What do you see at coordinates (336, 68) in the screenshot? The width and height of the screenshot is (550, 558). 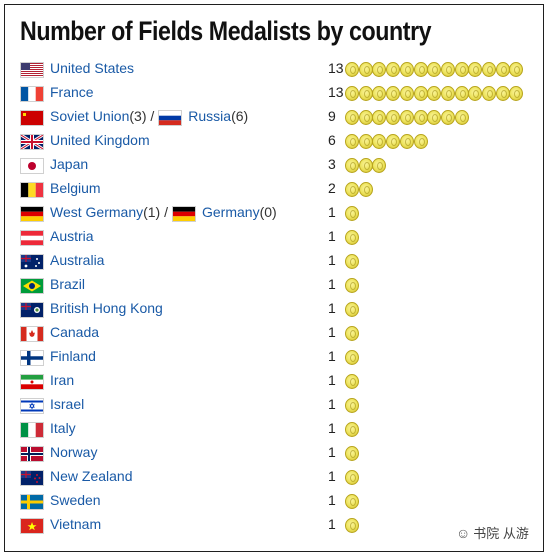 I see `medal-count: 13` at bounding box center [336, 68].